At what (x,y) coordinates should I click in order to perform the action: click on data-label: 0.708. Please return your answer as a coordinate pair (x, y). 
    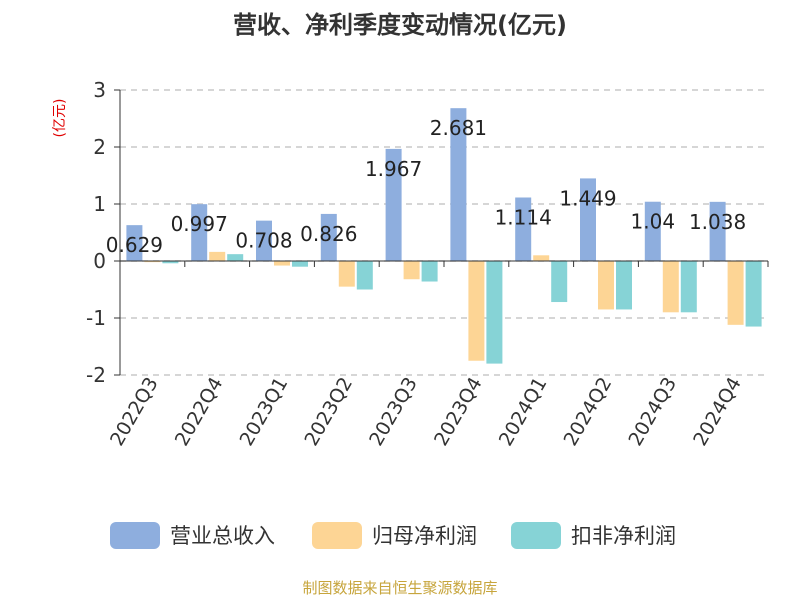
    Looking at the image, I should click on (263, 241).